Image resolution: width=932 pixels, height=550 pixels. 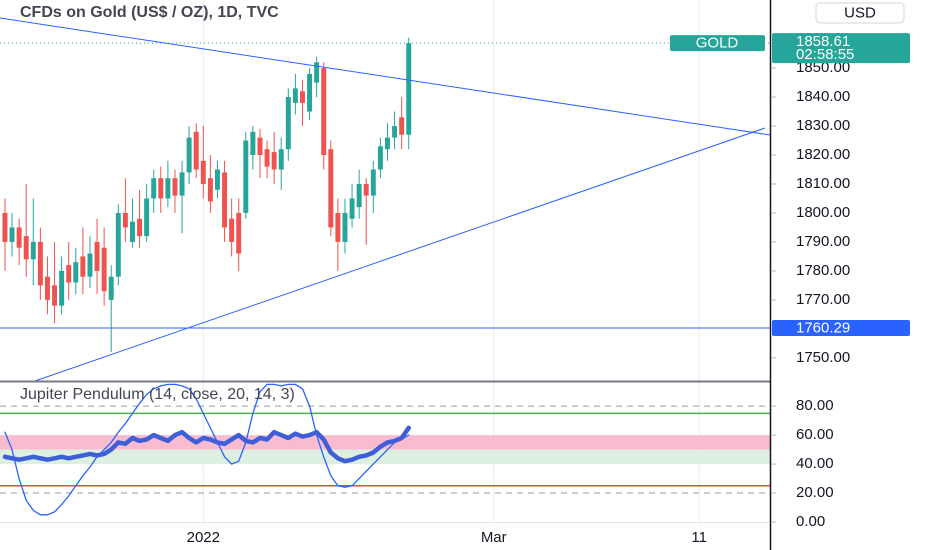 What do you see at coordinates (823, 357) in the screenshot?
I see `y-tick-label: 1750.00` at bounding box center [823, 357].